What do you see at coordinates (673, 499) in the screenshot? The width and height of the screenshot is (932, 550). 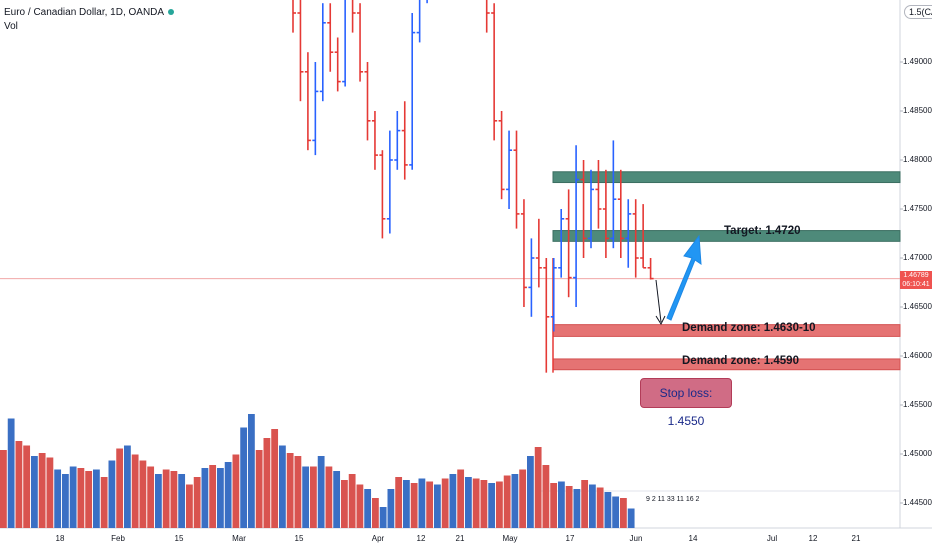 I see `volume-markers: 9 2 11 33 11 16 2` at bounding box center [673, 499].